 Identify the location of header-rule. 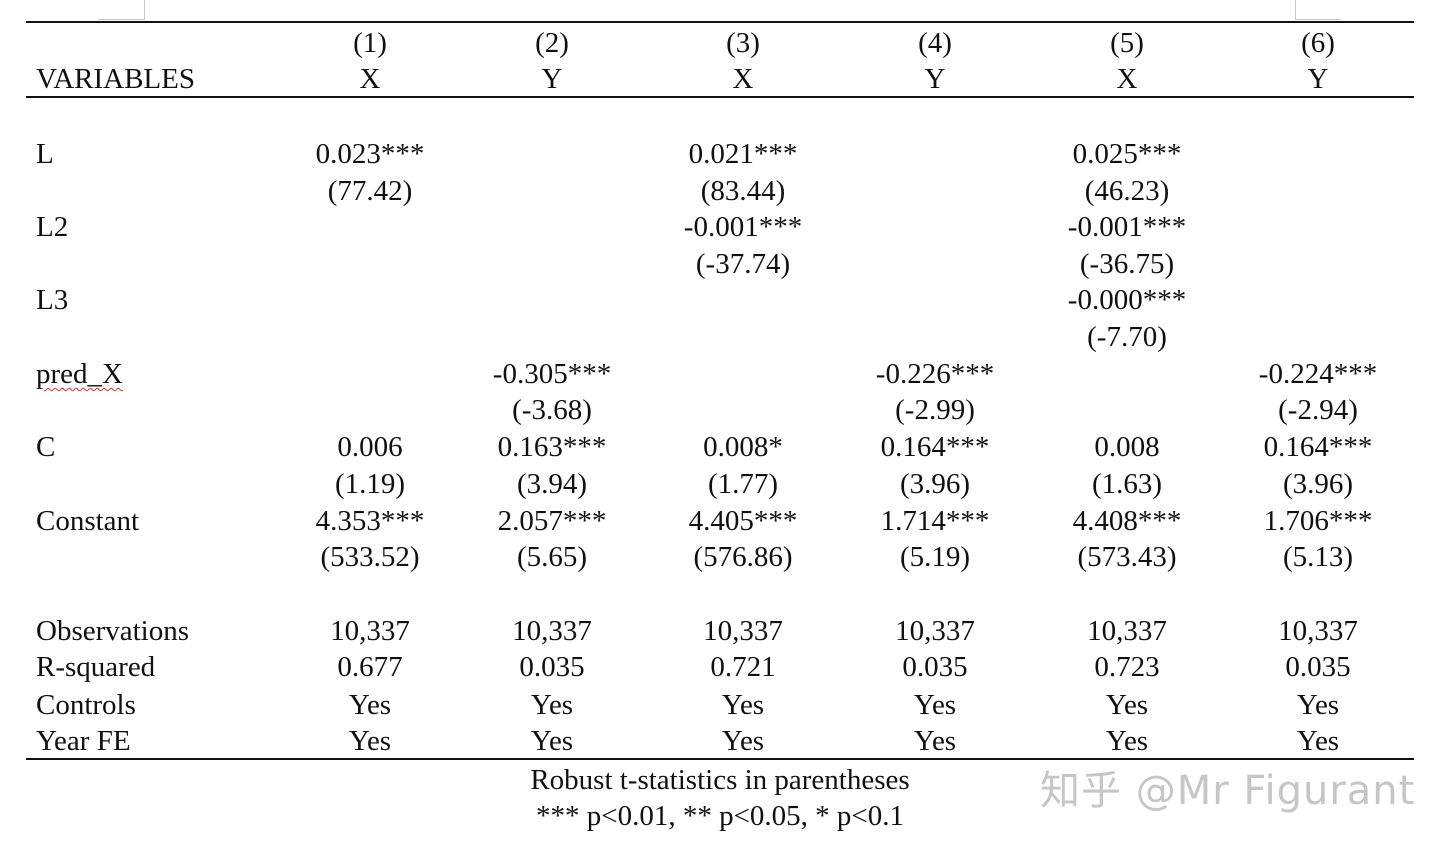
(720, 97).